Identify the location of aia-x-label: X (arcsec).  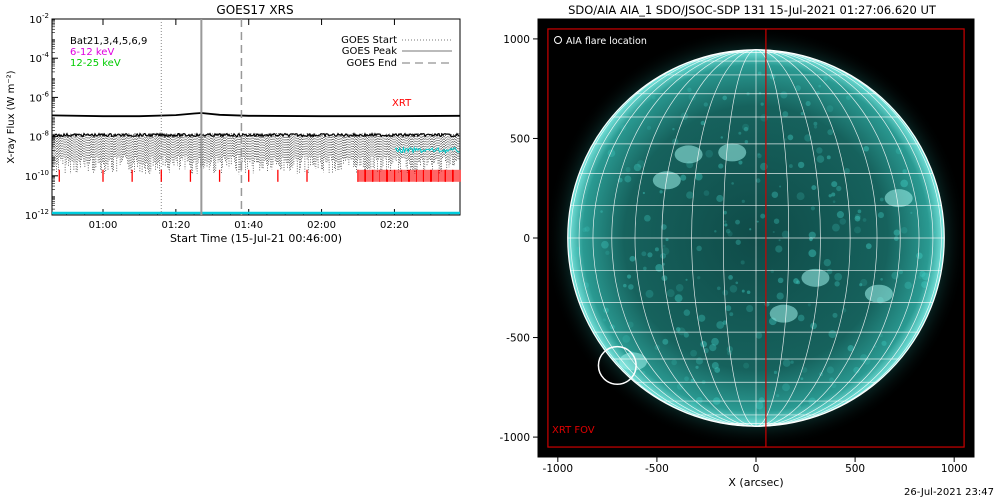
(755, 482).